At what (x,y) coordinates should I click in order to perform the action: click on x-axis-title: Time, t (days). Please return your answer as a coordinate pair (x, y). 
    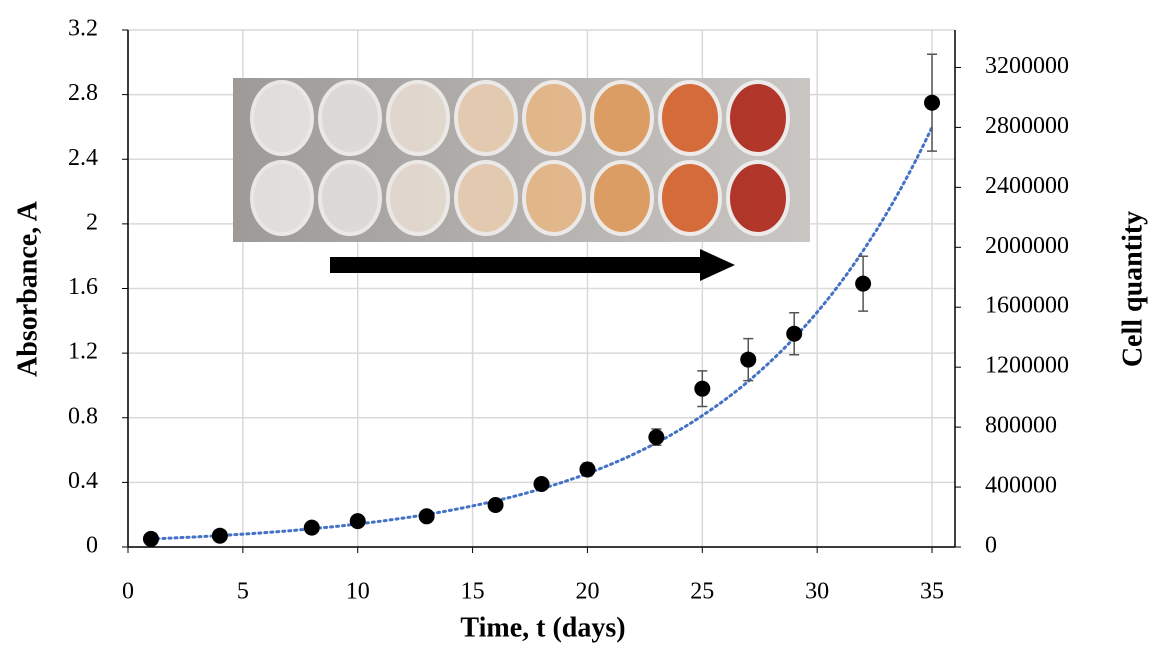
    Looking at the image, I should click on (542, 627).